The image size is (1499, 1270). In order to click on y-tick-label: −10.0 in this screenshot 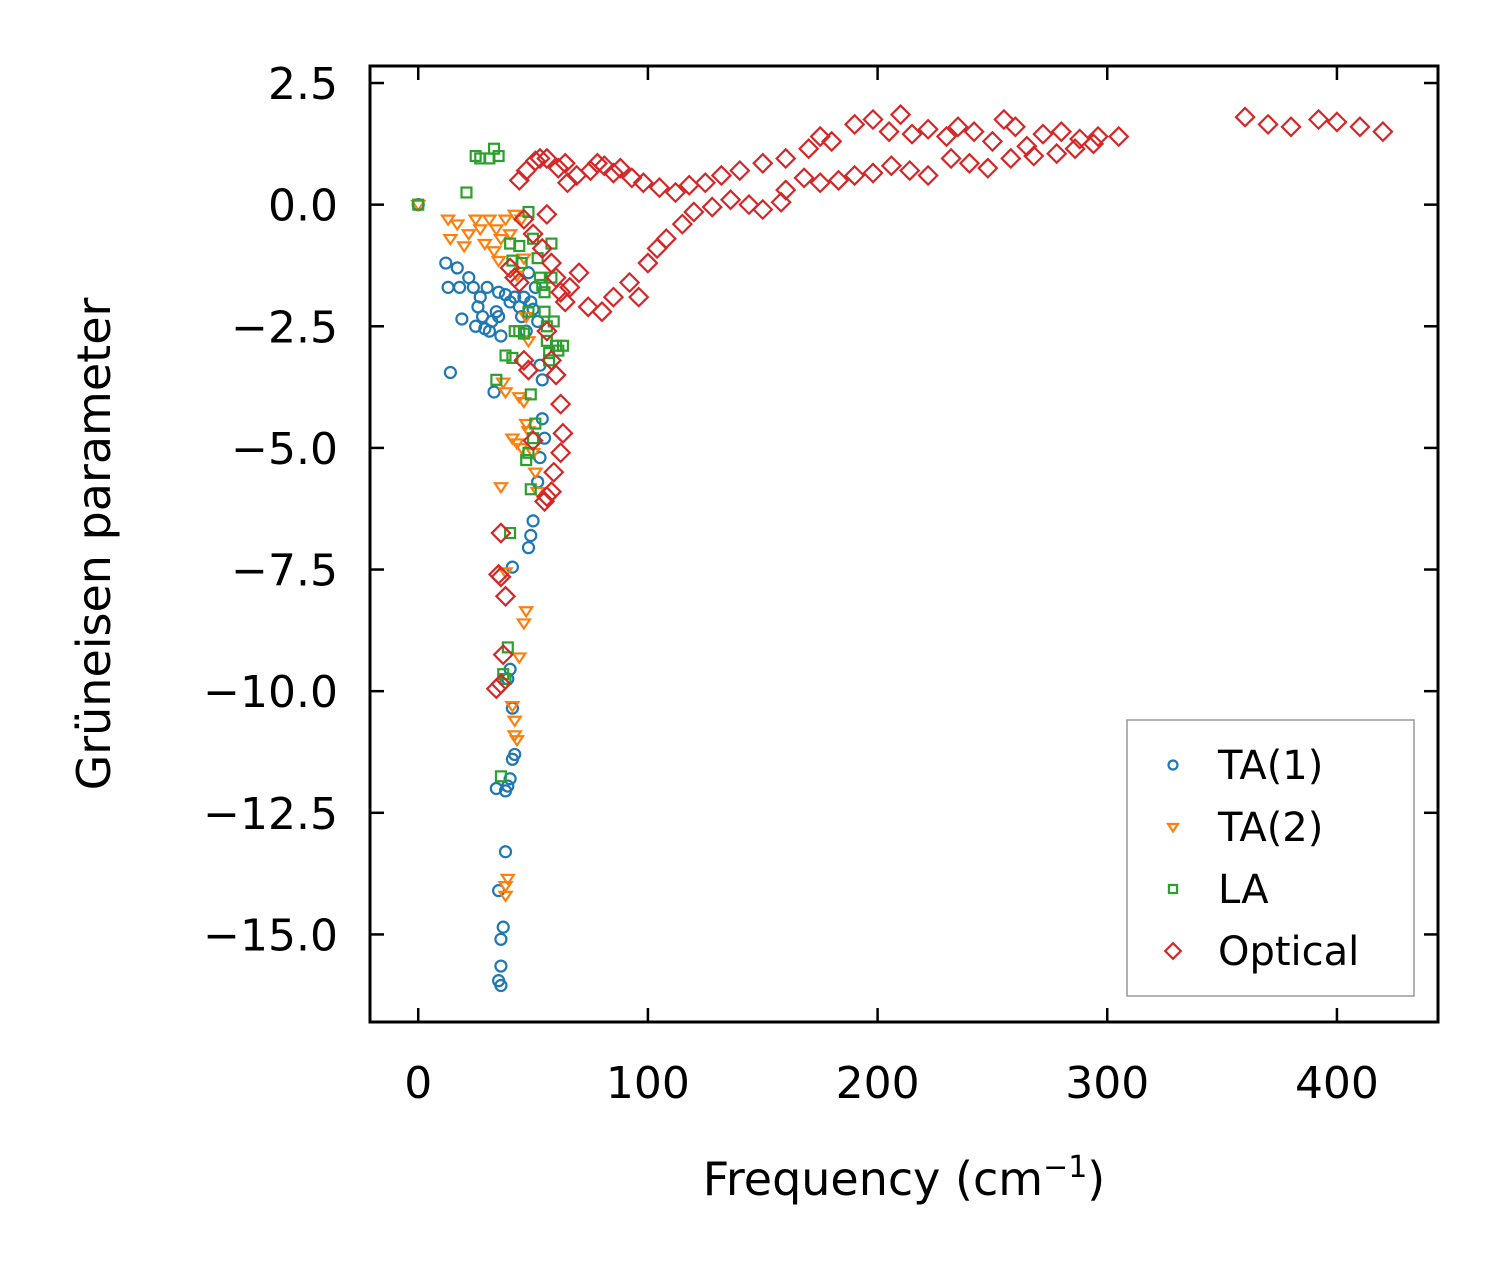, I will do `click(270, 692)`.